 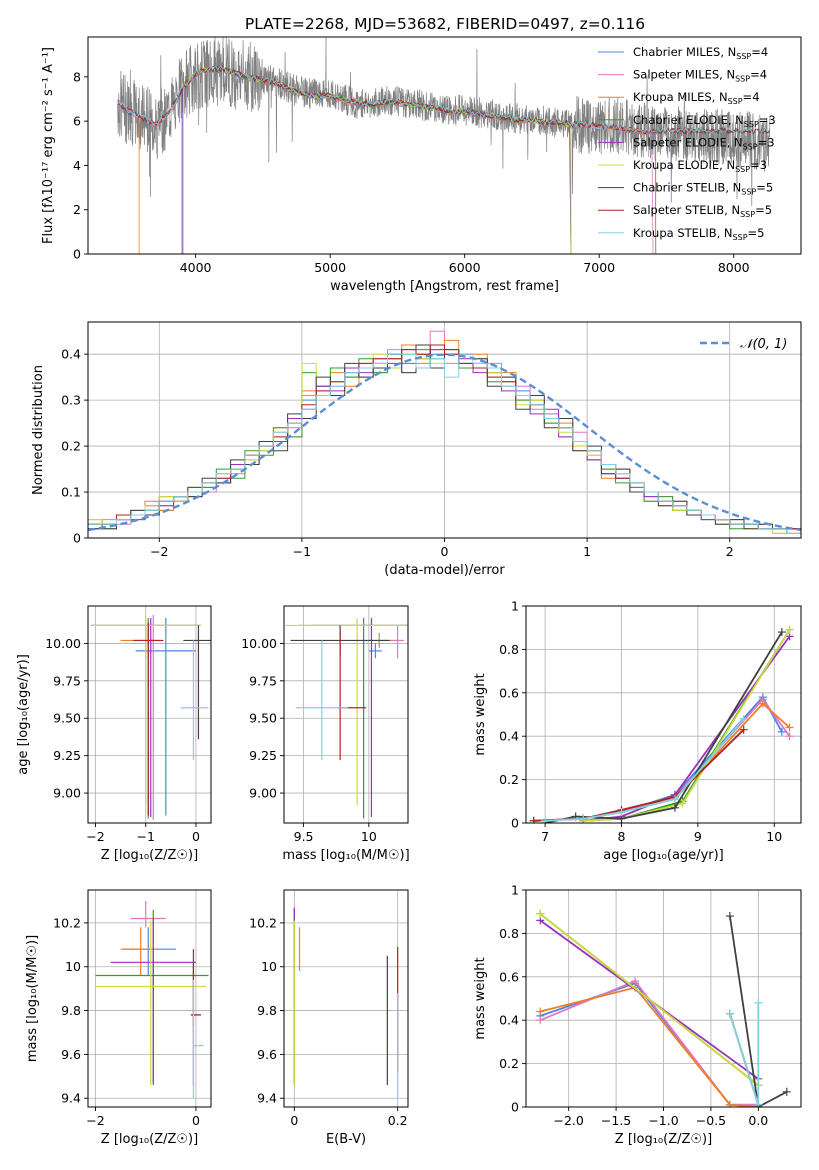 I want to click on x-tick-label: 0.0, so click(x=758, y=1120).